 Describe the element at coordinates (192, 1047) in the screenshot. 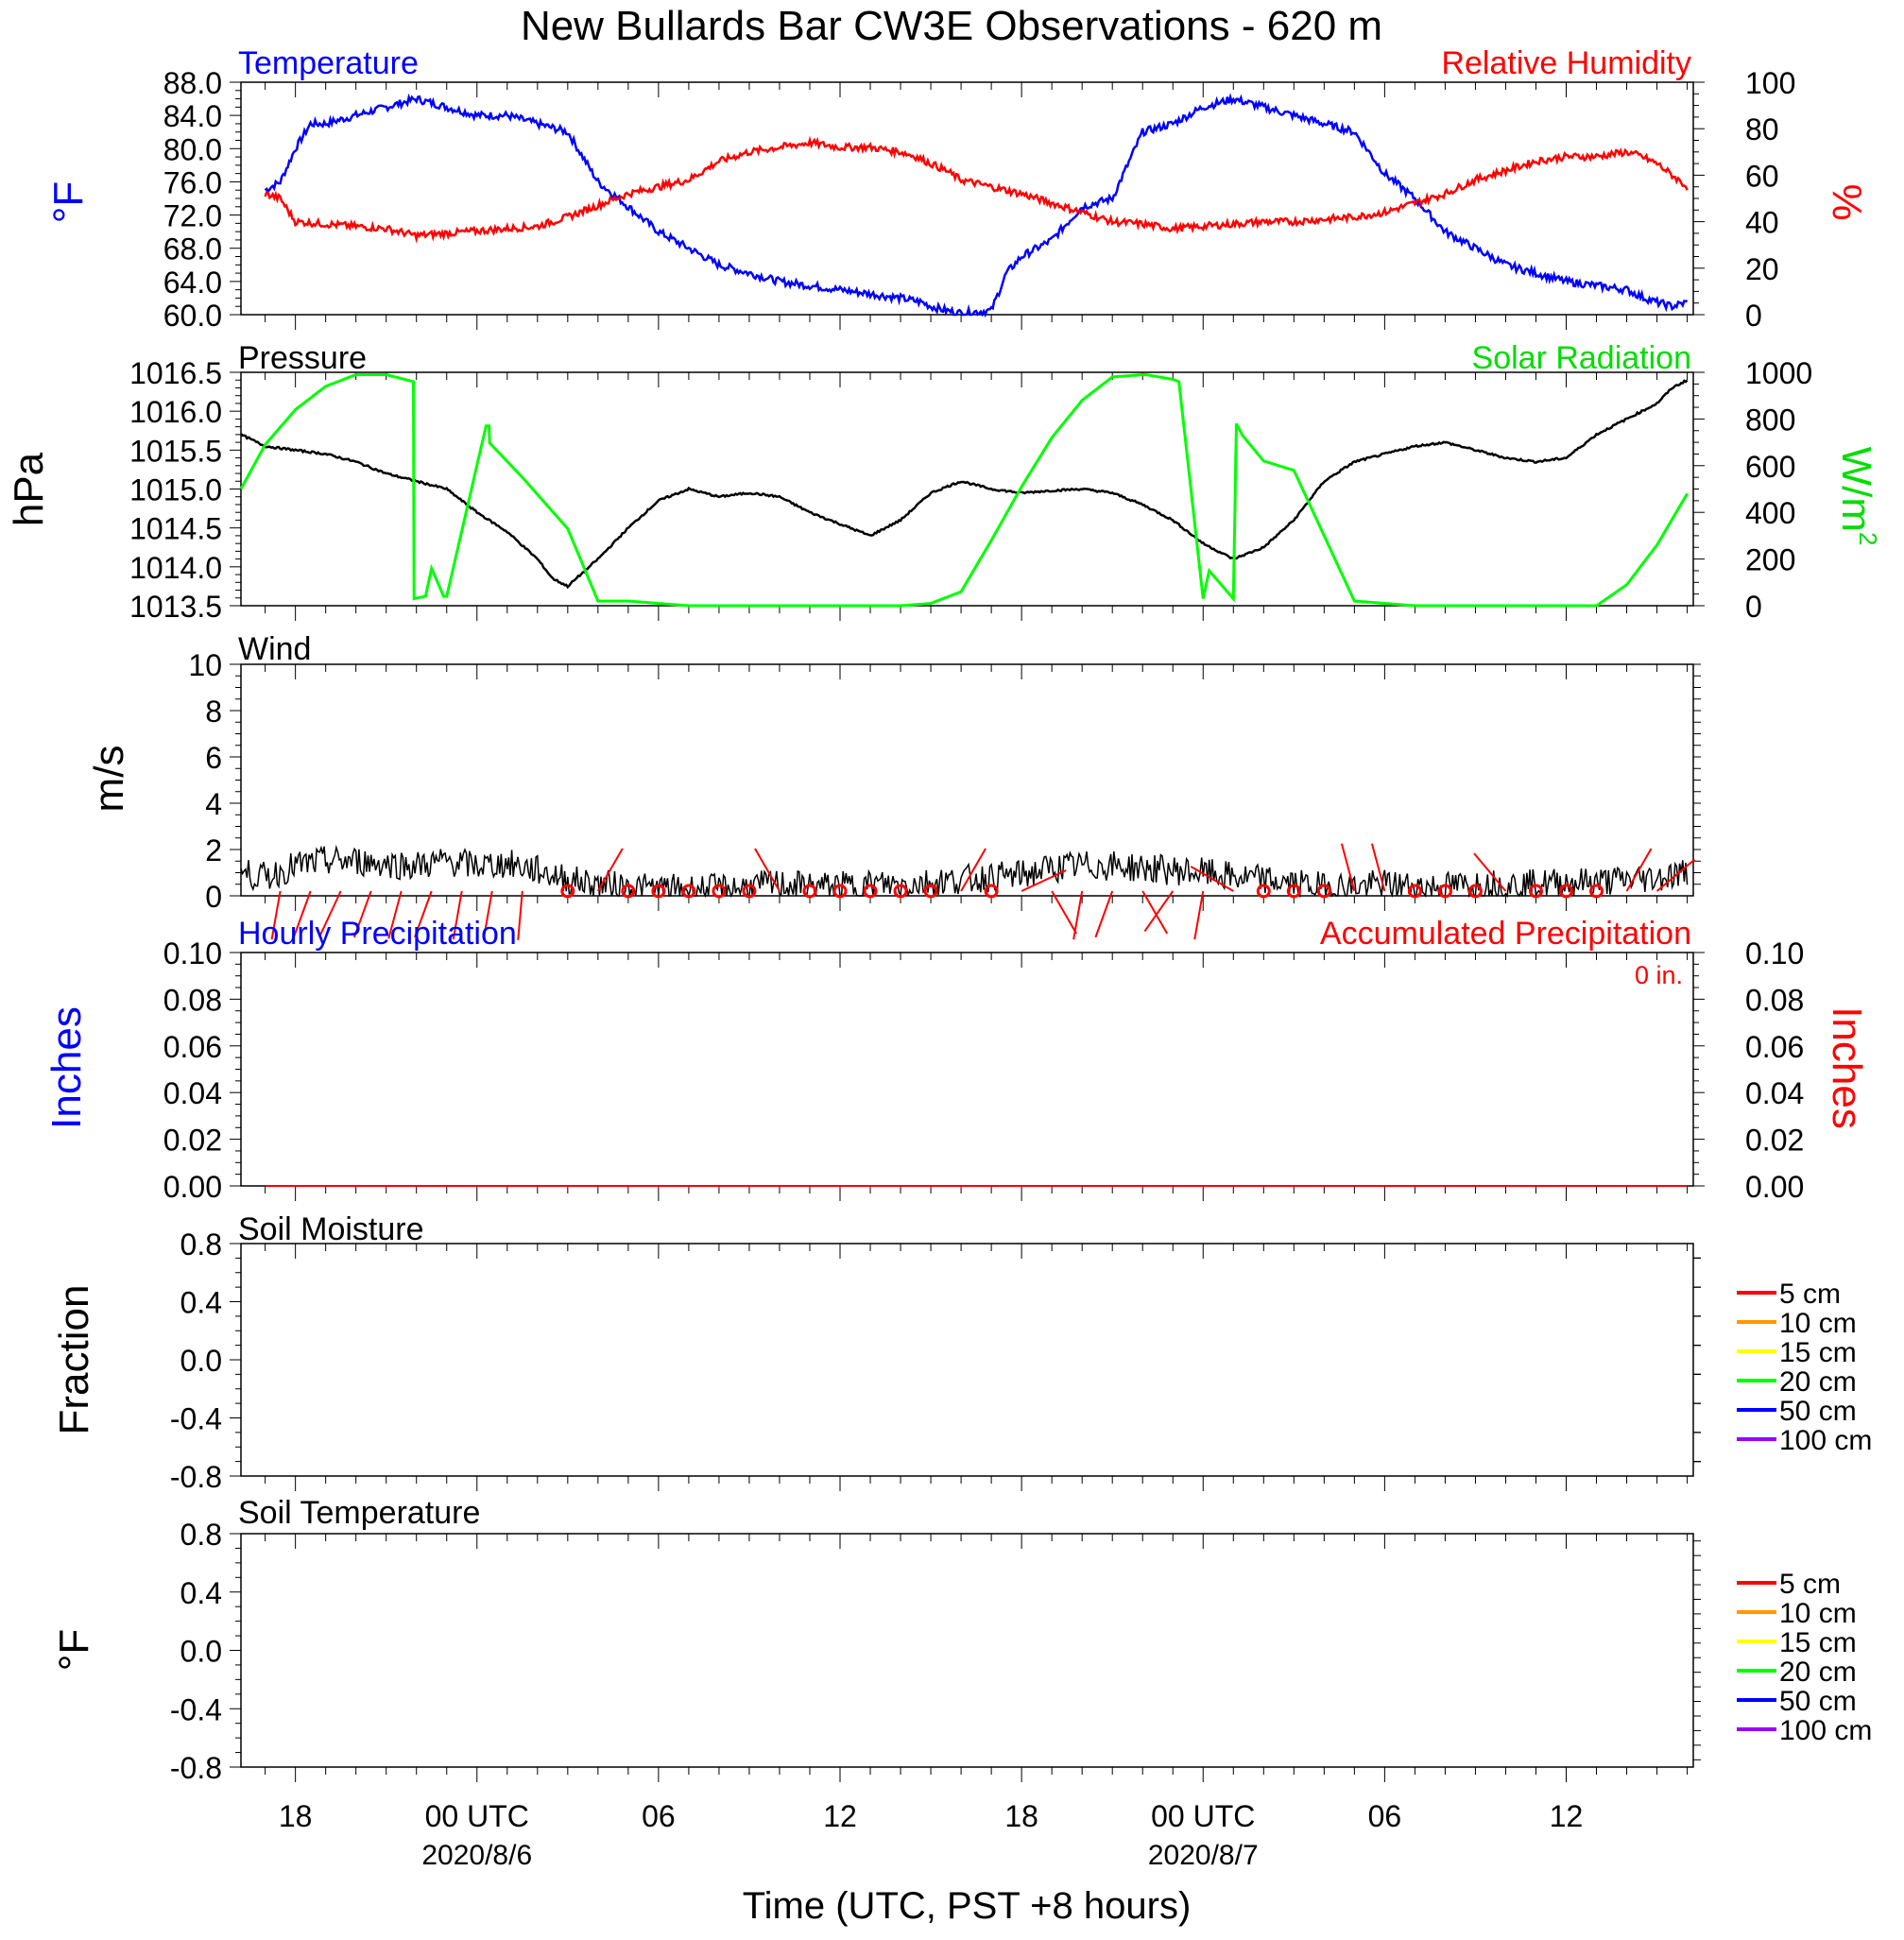

I see `y-tick-label: 0.06` at that location.